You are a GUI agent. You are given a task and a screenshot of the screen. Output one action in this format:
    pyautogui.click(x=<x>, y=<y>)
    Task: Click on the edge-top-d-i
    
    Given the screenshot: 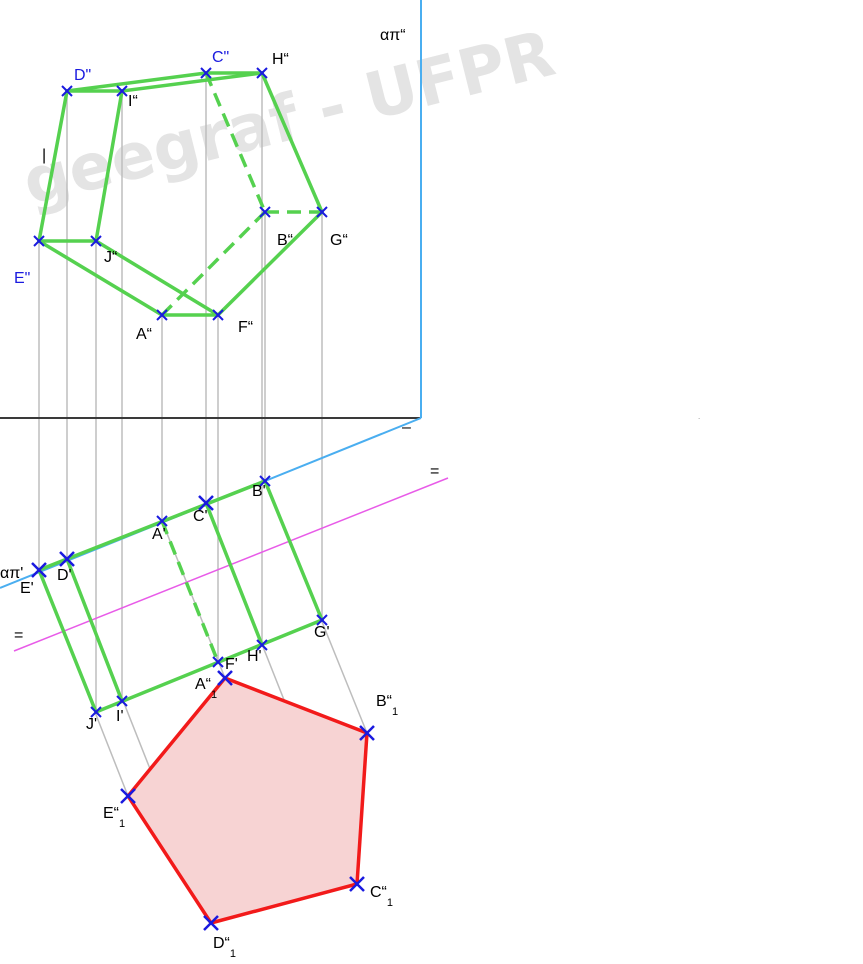 What is the action you would take?
    pyautogui.click(x=94, y=630)
    